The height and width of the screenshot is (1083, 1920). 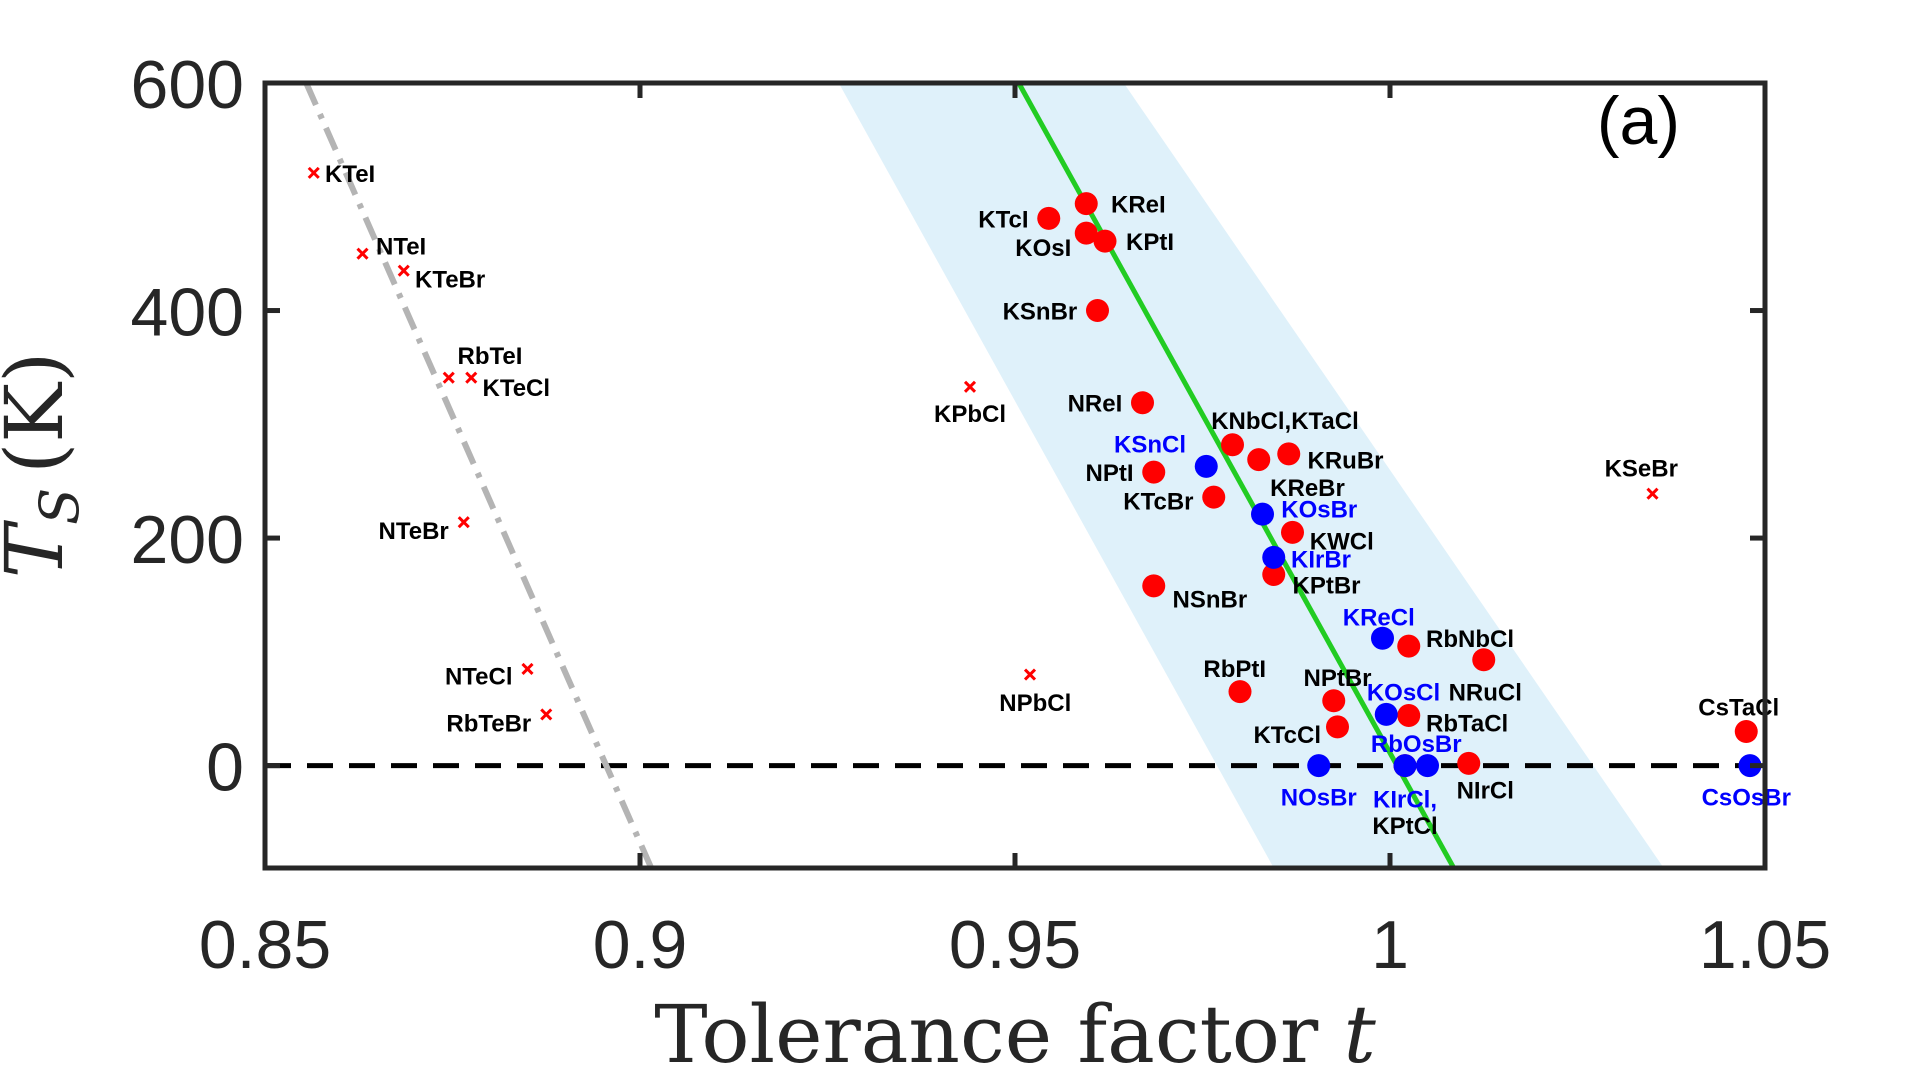 What do you see at coordinates (1110, 473) in the screenshot?
I see `point-label-npti: NPtI` at bounding box center [1110, 473].